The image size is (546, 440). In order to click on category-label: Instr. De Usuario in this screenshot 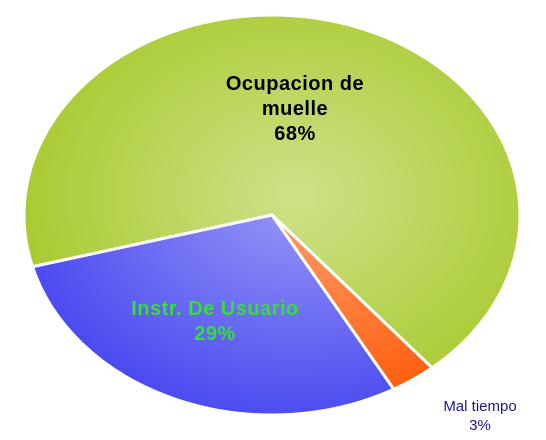, I will do `click(215, 309)`.